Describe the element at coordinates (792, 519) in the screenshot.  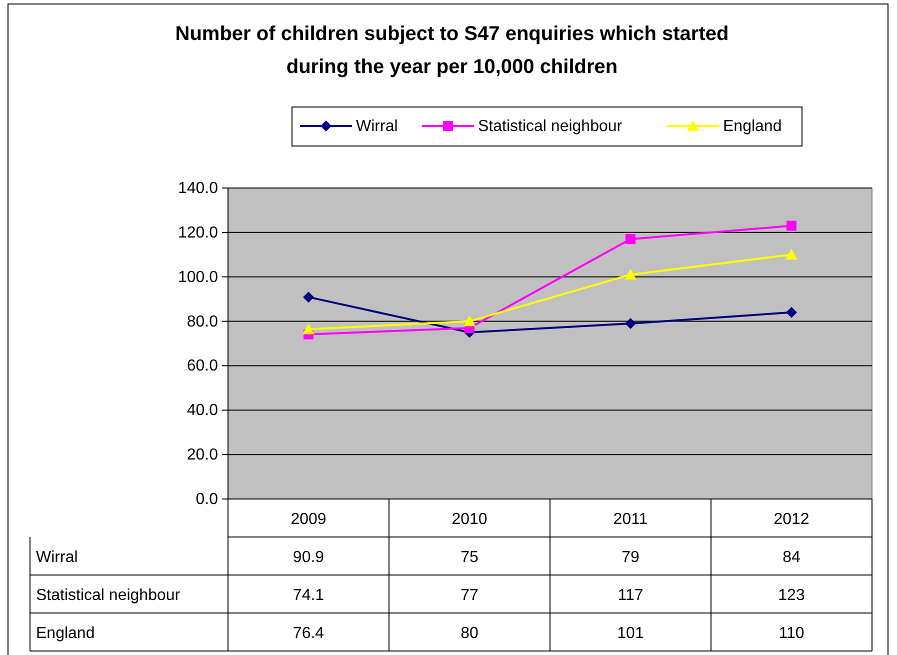
I see `x-tick-label: 2012` at that location.